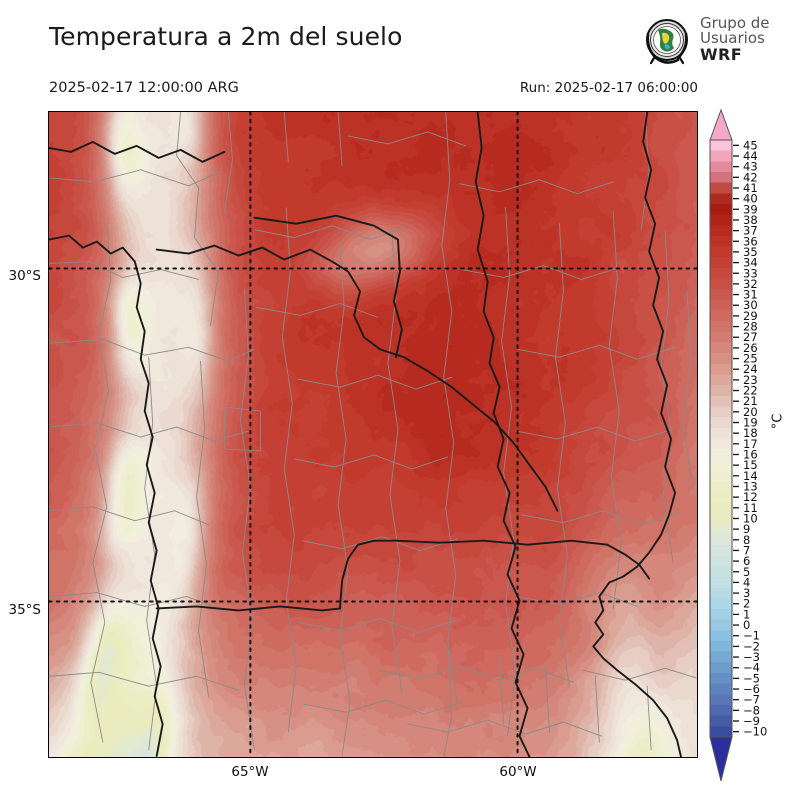  I want to click on svg-text: 33, so click(750, 273).